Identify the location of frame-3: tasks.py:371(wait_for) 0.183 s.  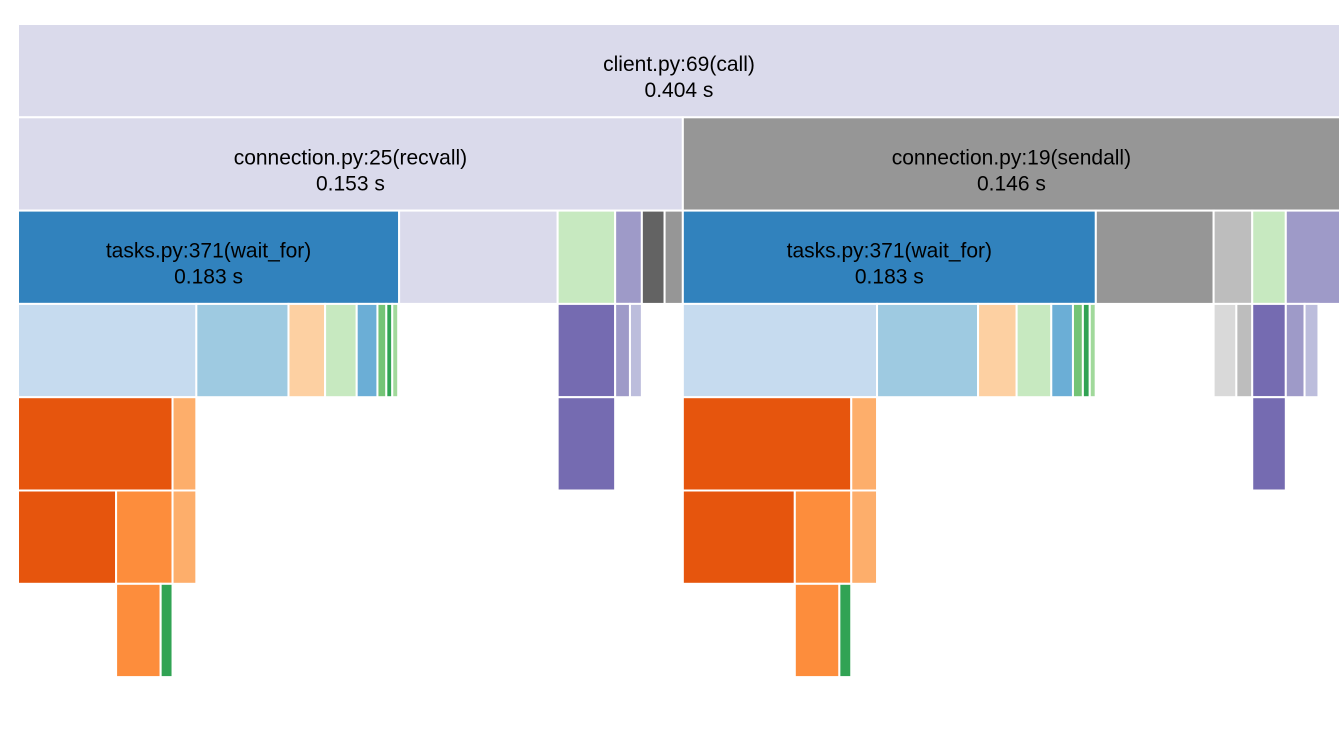
(209, 257).